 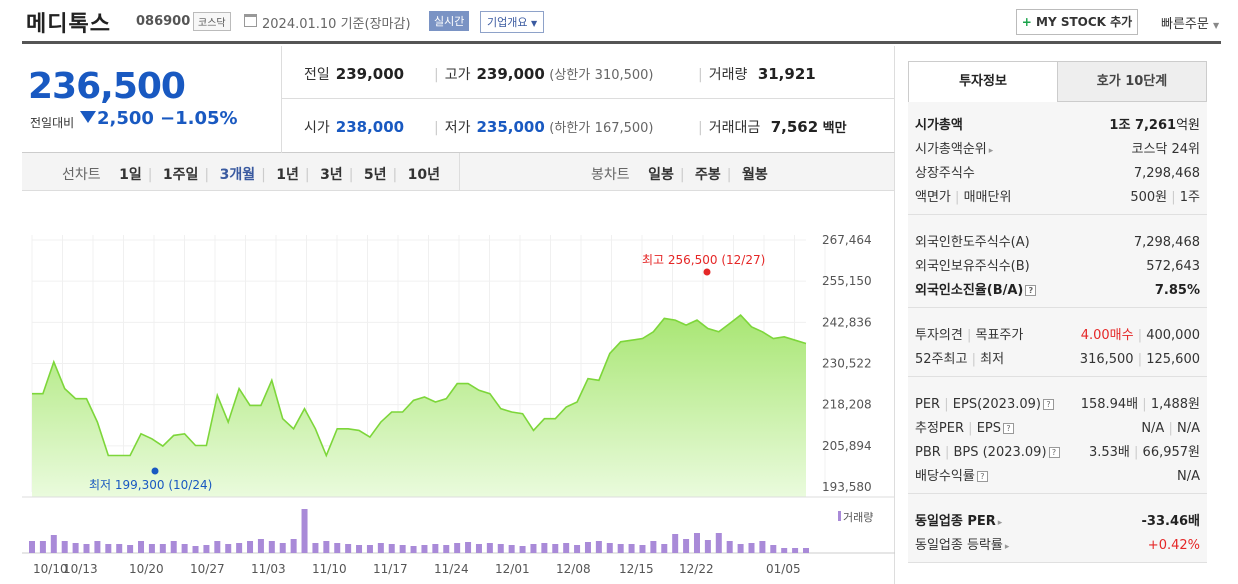 What do you see at coordinates (512, 22) in the screenshot?
I see `company-overview-button: 기업개요 ▼` at bounding box center [512, 22].